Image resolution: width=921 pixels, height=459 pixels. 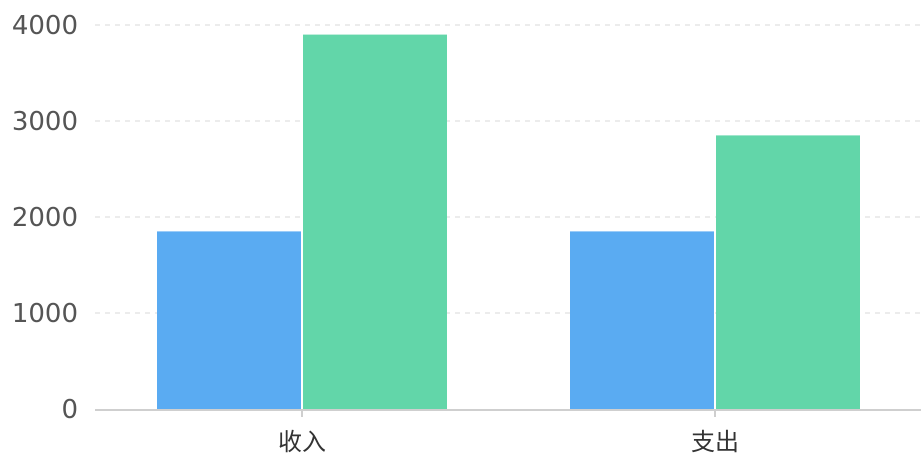 I want to click on x-category-label-1: 收入, so click(x=302, y=442).